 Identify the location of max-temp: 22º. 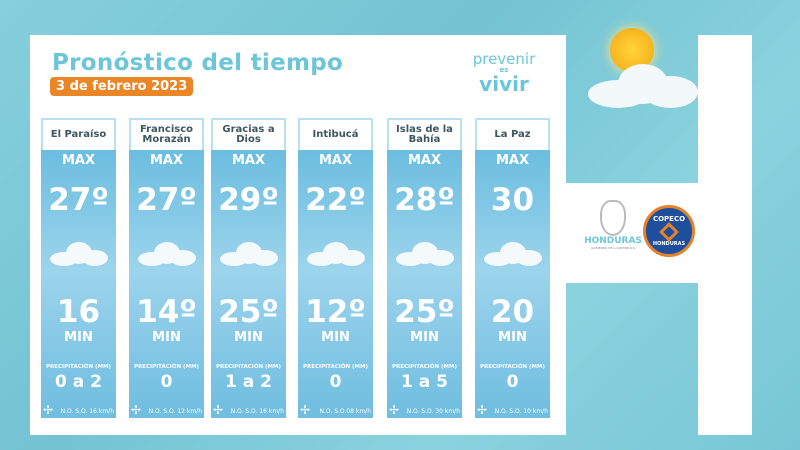
(335, 200).